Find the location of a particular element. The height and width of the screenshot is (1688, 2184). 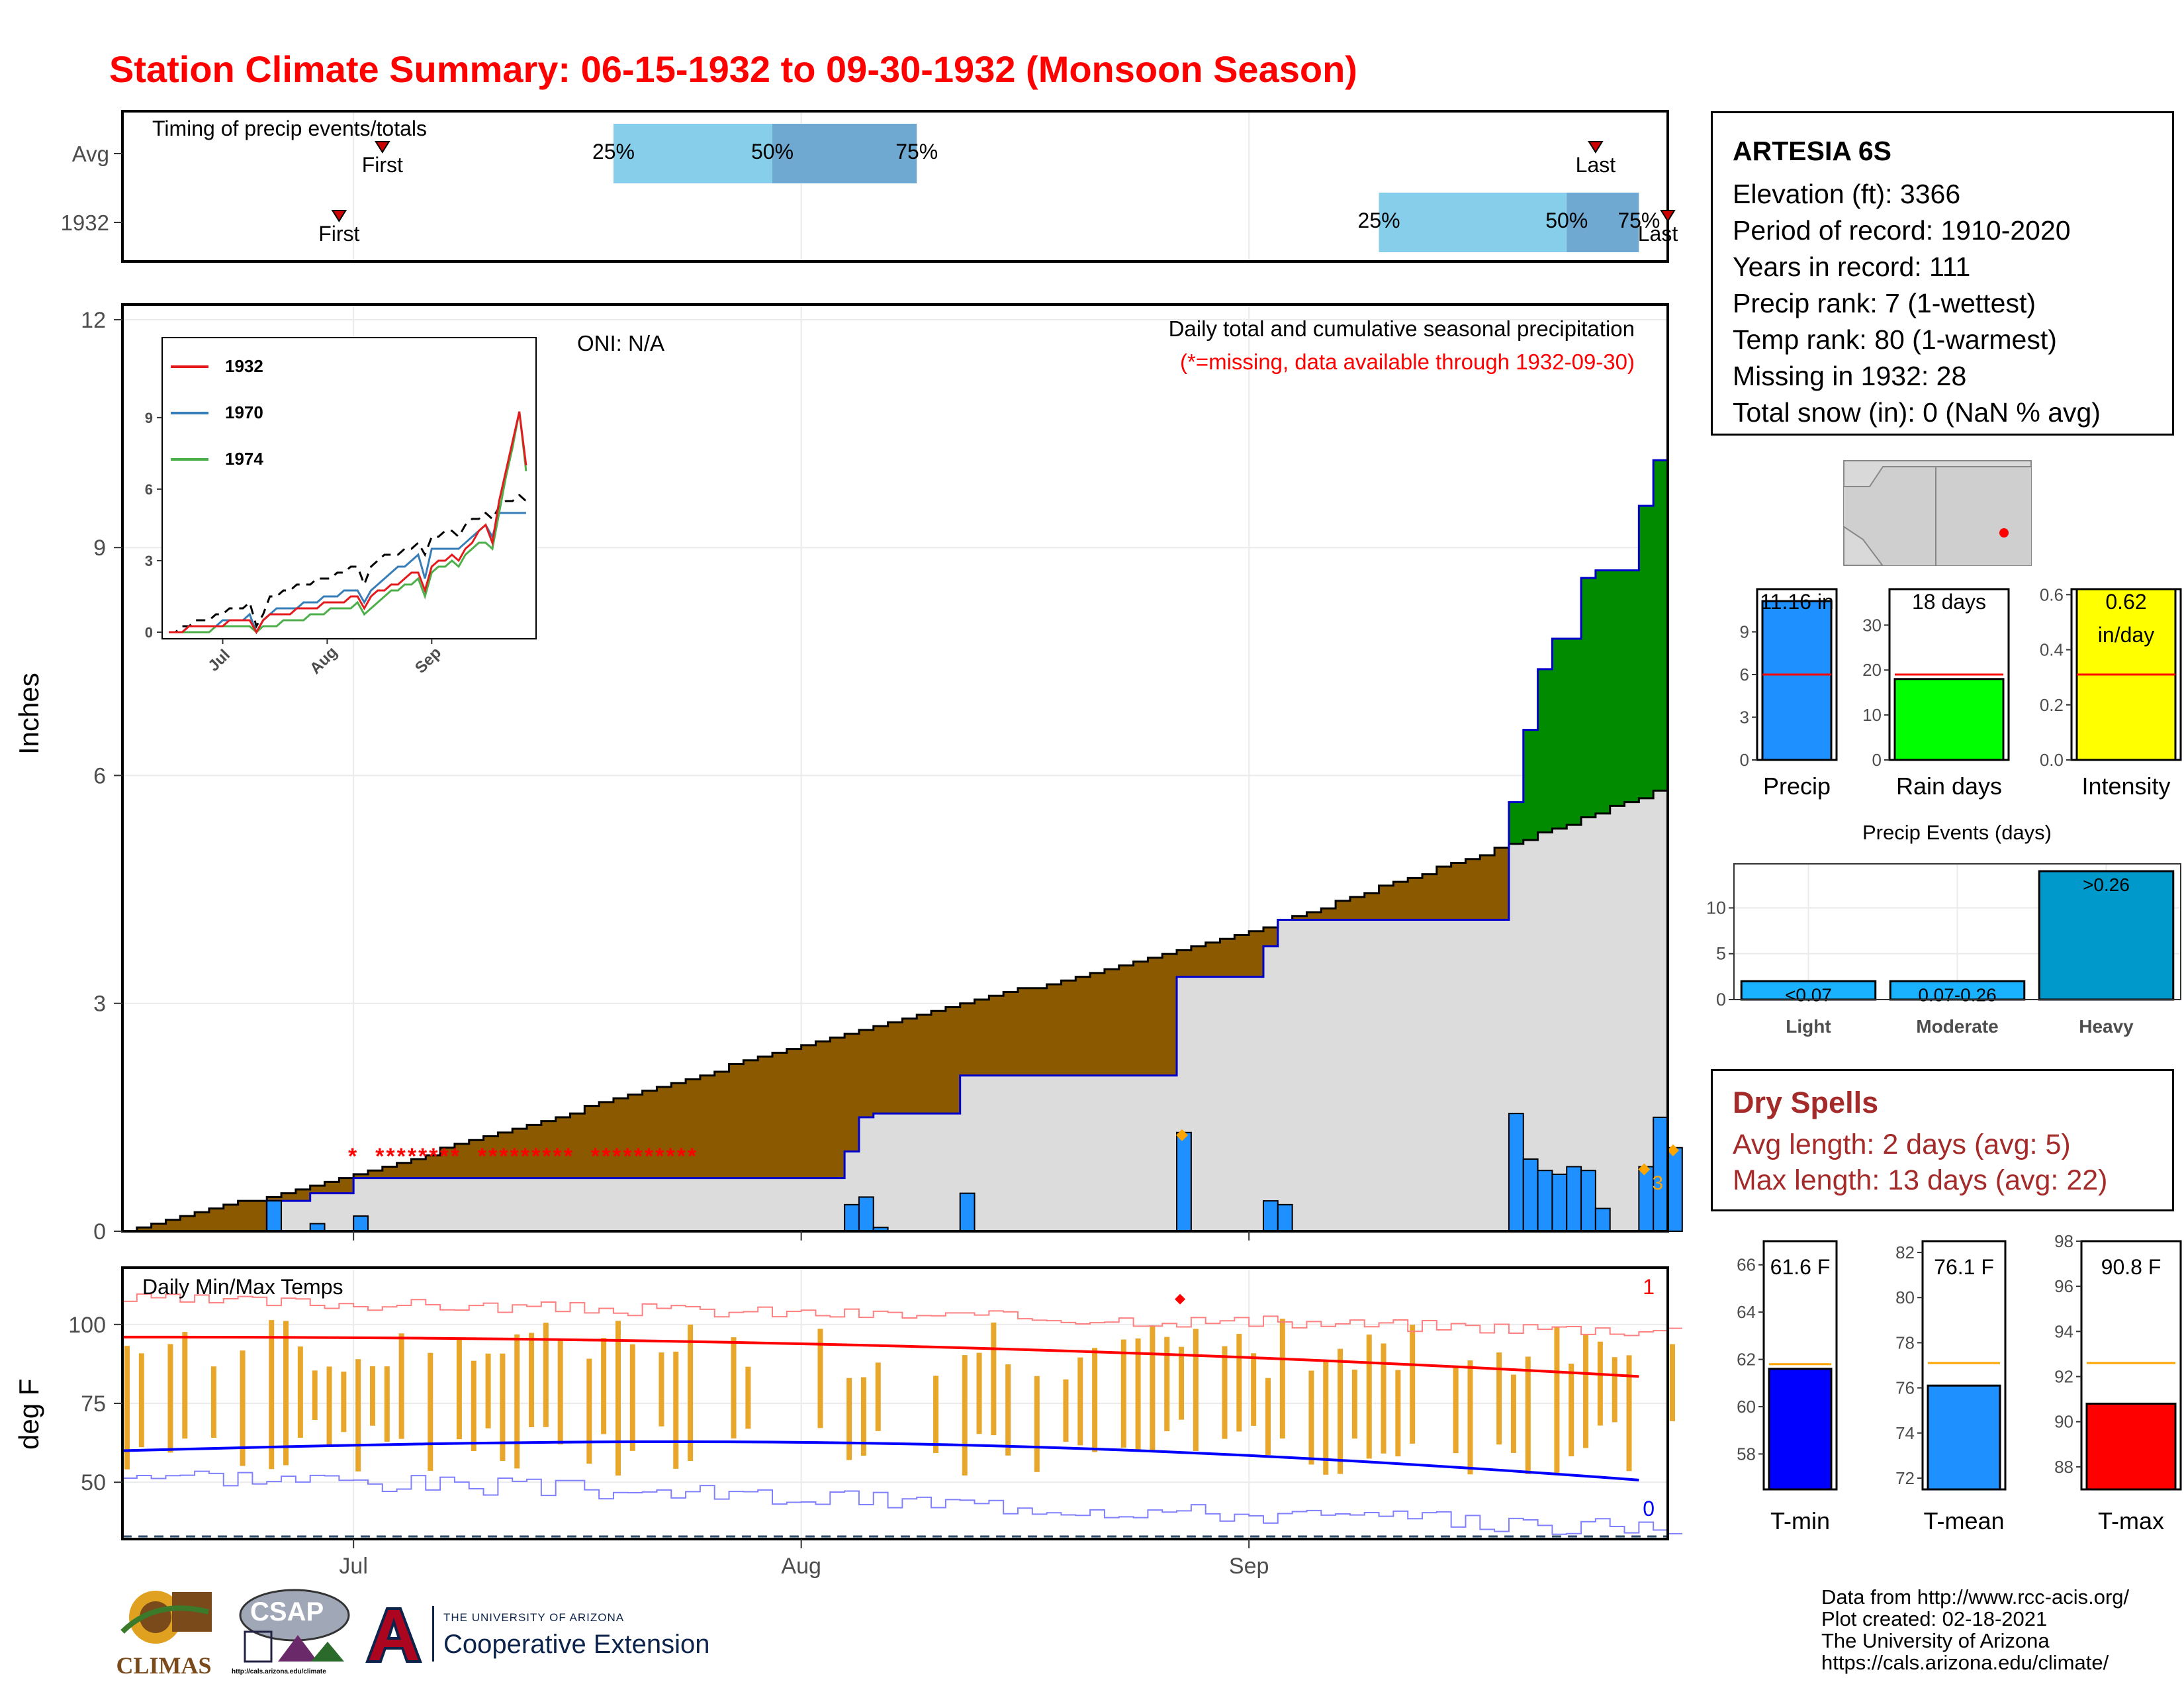

timing-last-label: Last is located at coordinates (1596, 165).